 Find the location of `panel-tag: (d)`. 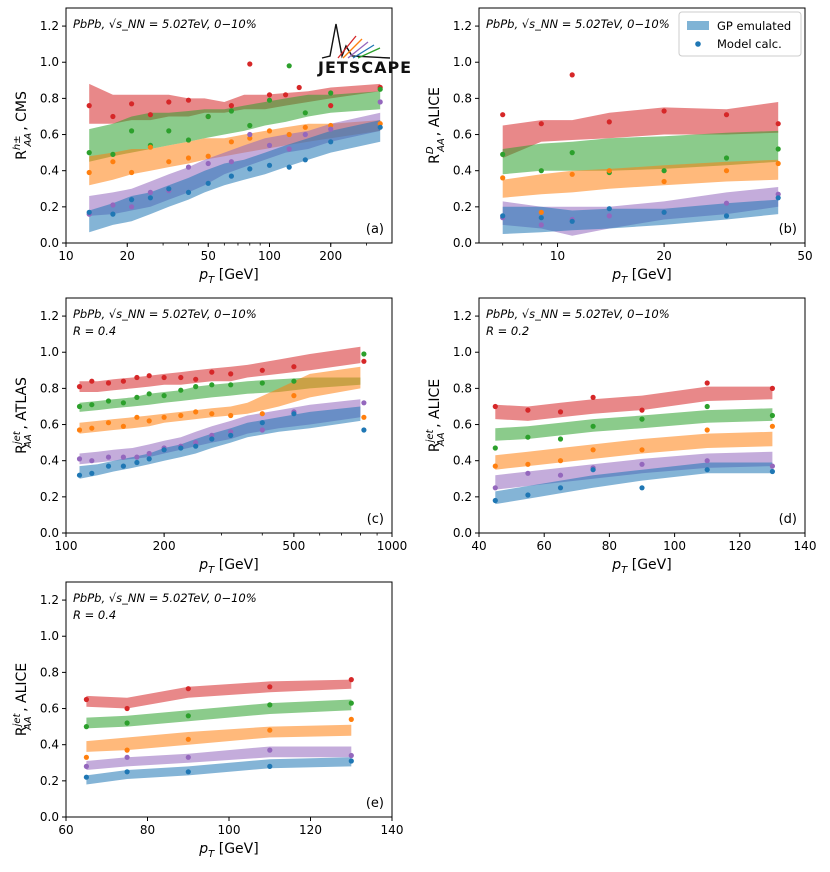

panel-tag: (d) is located at coordinates (788, 519).